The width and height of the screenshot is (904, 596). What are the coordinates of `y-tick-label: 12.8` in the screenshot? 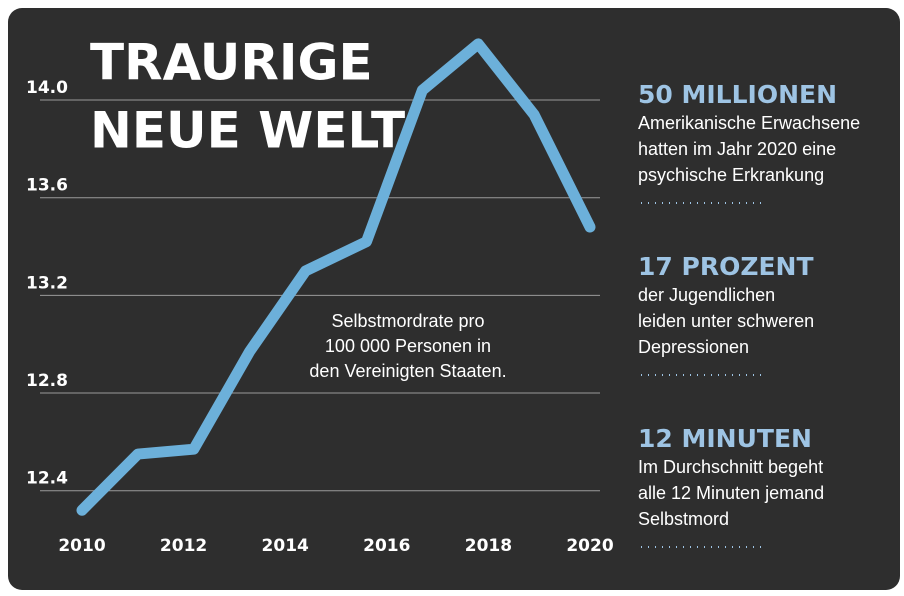 It's located at (47, 381).